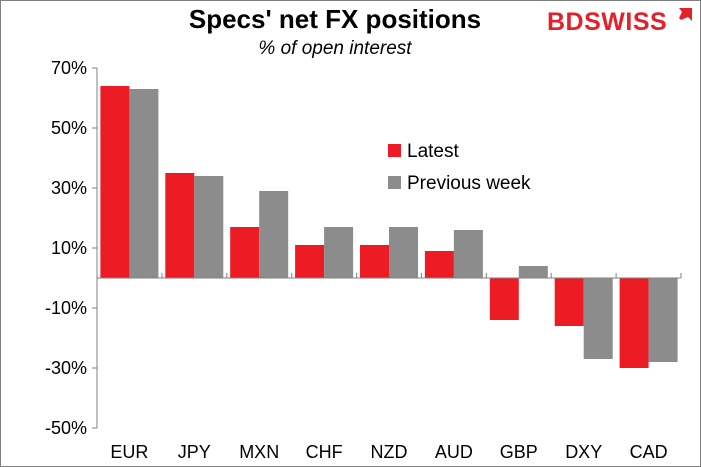 Image resolution: width=701 pixels, height=467 pixels. I want to click on legend-swatch-previous, so click(394, 182).